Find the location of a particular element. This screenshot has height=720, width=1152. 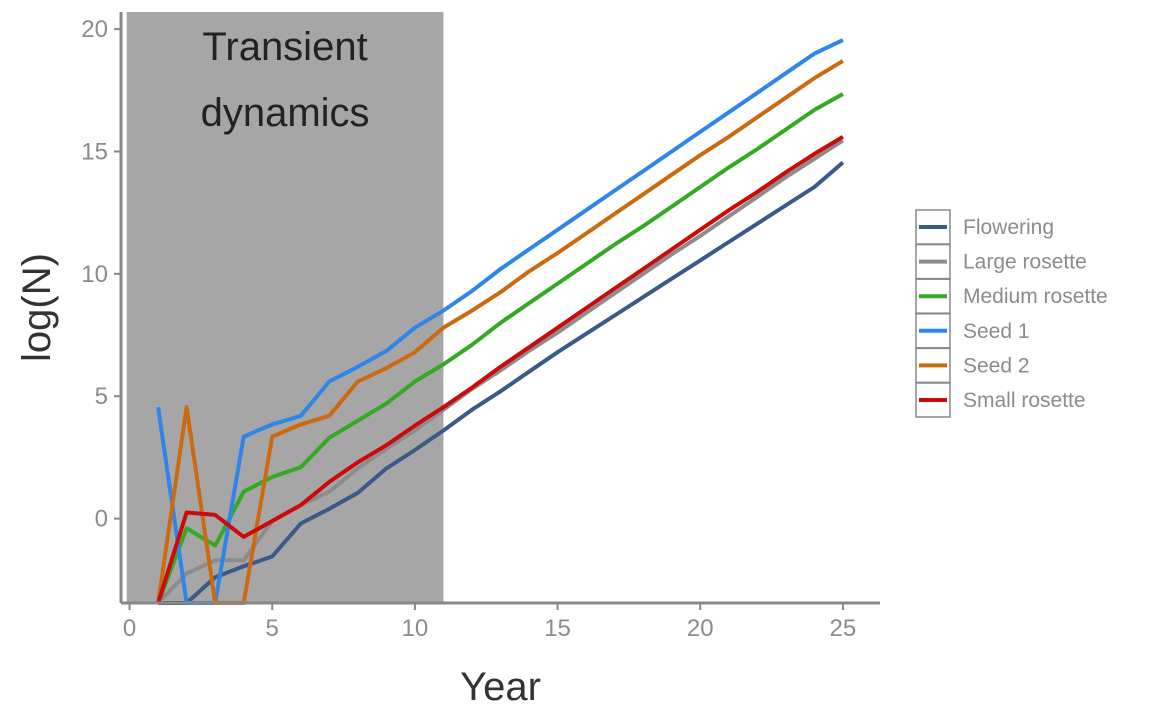

annotation-line-2: dynamics is located at coordinates (285, 113).